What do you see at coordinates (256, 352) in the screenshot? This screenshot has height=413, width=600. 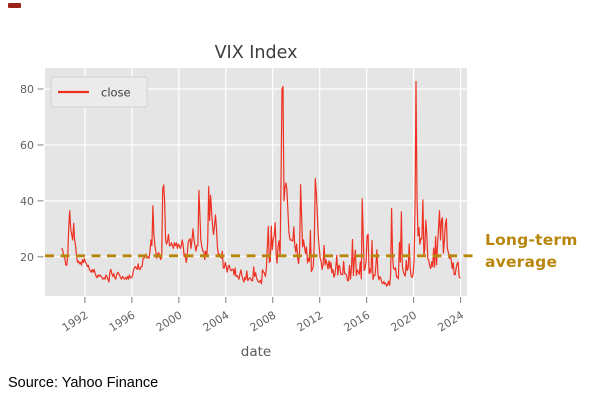 I see `x-axis-label: date` at bounding box center [256, 352].